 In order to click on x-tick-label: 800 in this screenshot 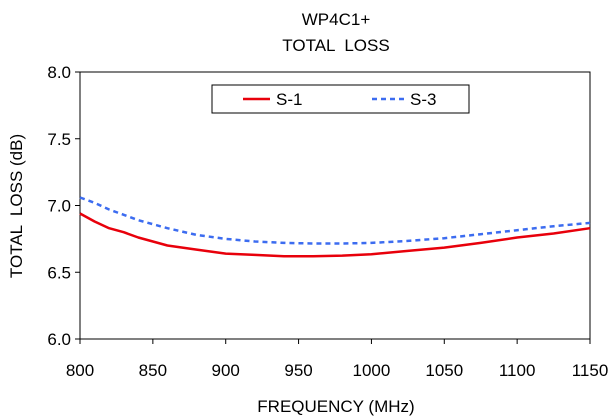, I will do `click(80, 370)`.